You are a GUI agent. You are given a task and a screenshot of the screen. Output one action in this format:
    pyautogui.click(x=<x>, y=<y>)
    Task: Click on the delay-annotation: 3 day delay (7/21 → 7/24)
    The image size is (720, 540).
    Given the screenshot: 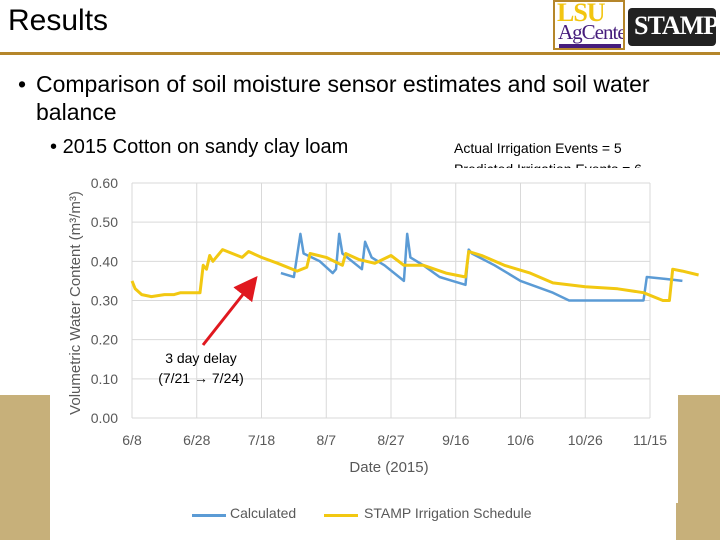 What is the action you would take?
    pyautogui.click(x=201, y=368)
    